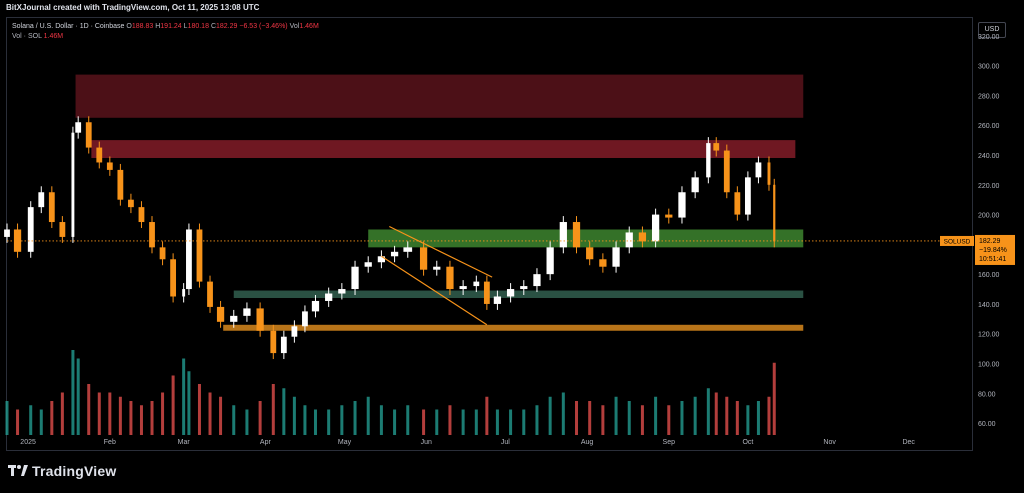  What do you see at coordinates (908, 442) in the screenshot?
I see `x-tick-label: Dec` at bounding box center [908, 442].